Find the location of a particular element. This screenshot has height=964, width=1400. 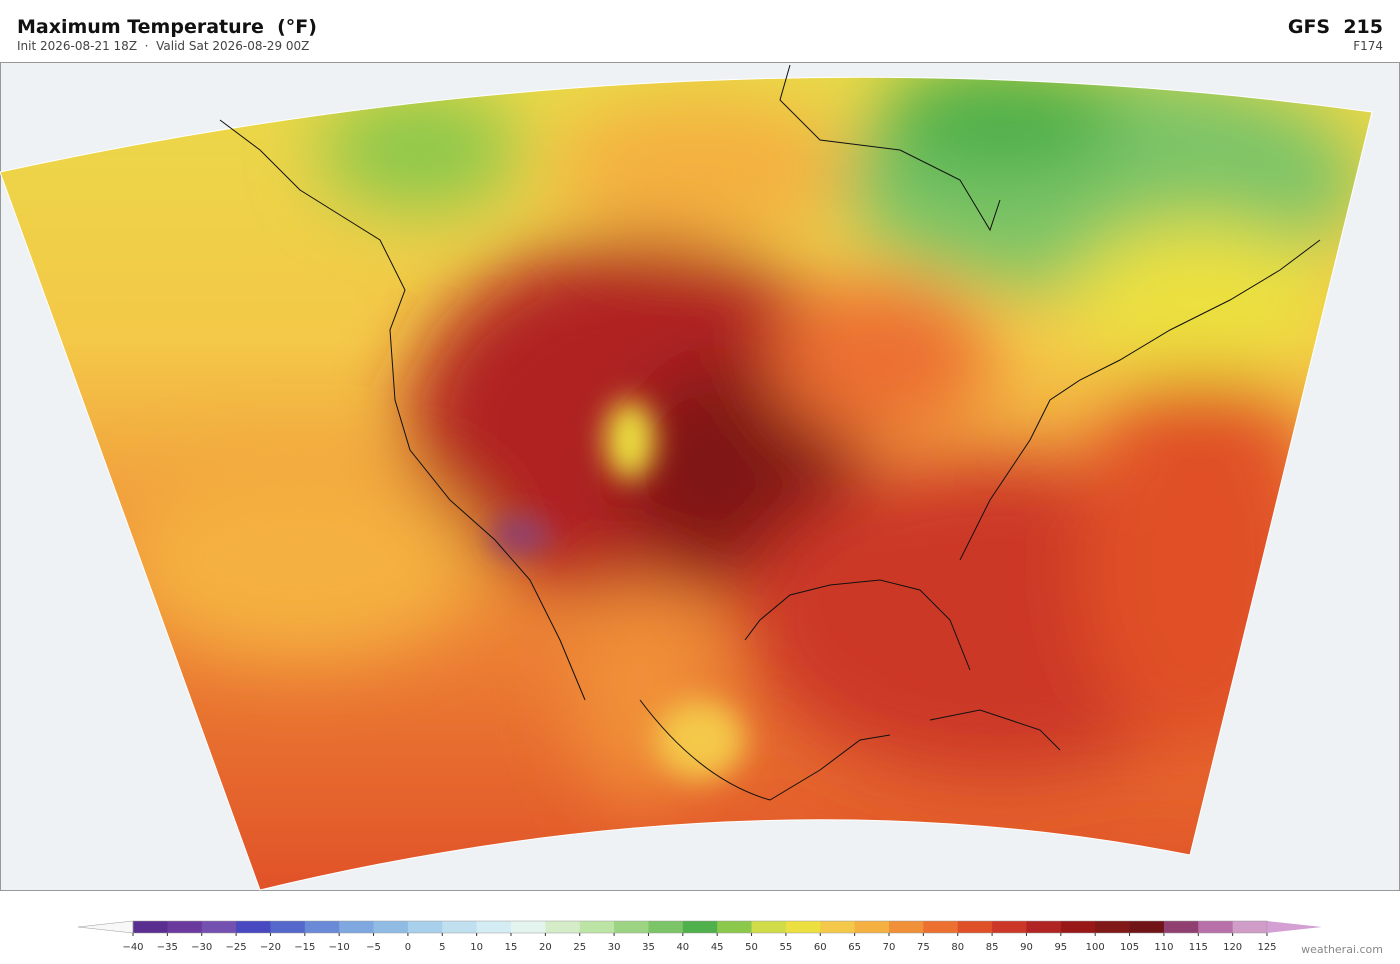

colorbar-tick-label: 100 is located at coordinates (1095, 947).